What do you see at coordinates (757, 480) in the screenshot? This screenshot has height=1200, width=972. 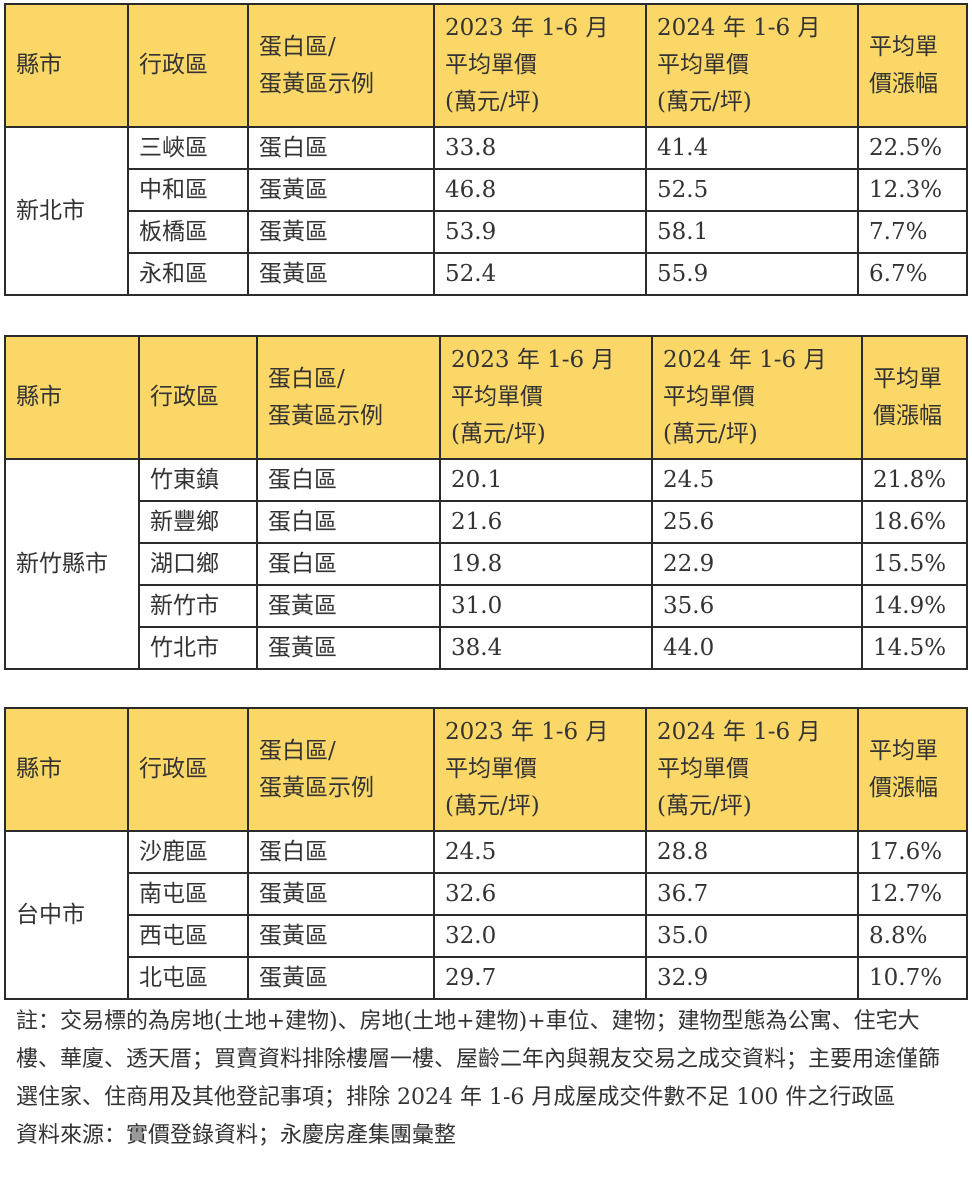 I see `price-2024-cell: 24.5` at bounding box center [757, 480].